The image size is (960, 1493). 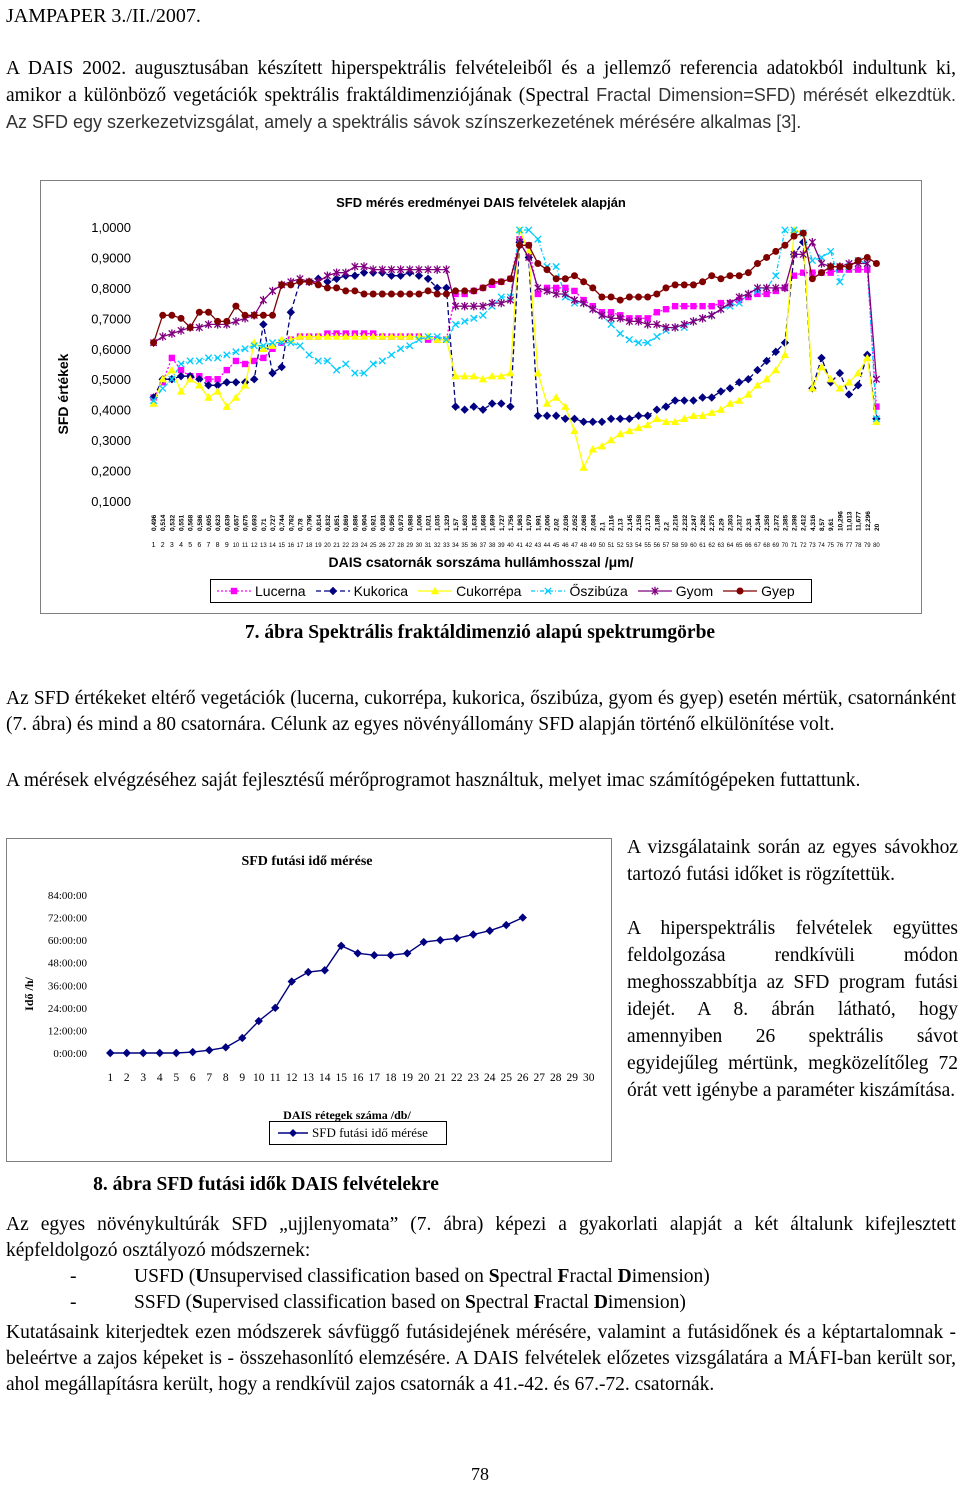 I want to click on x-tick-label: 10, so click(x=259, y=1078).